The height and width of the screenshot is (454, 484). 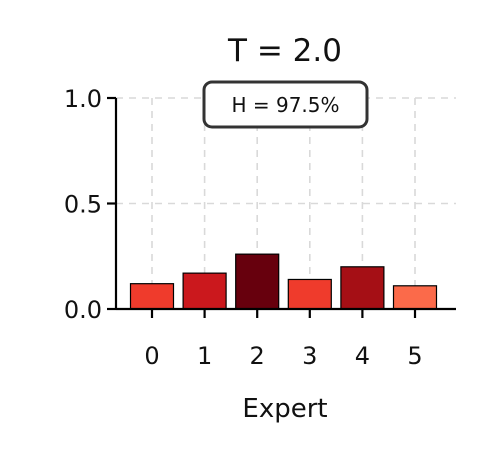 I want to click on y-tick-label-1: 0.5, so click(x=83, y=205).